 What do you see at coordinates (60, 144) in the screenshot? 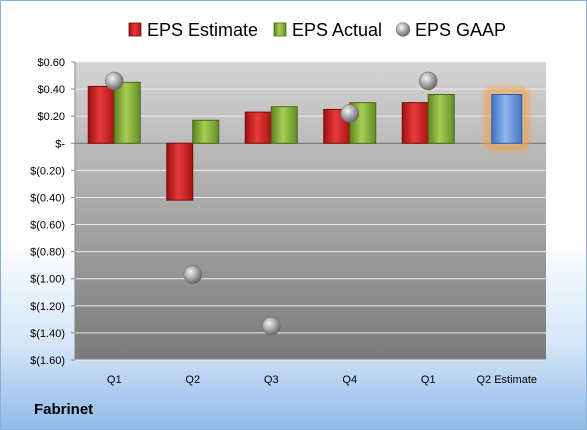
I see `y-tick-label: $-` at bounding box center [60, 144].